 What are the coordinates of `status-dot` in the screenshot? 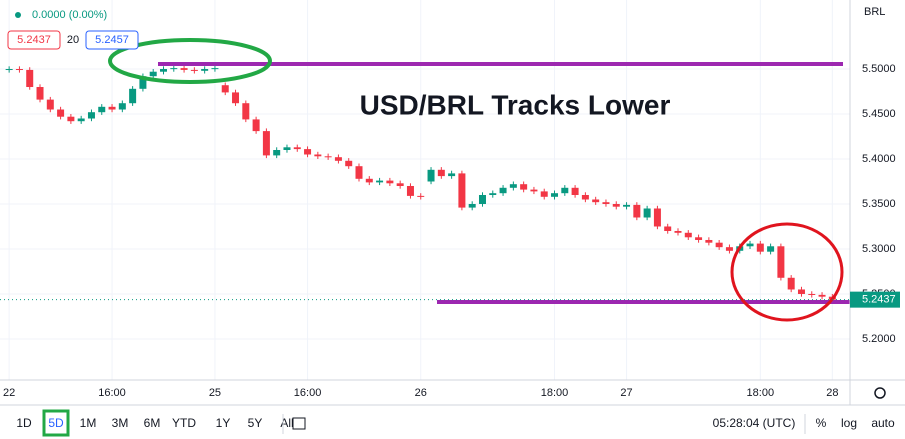 It's located at (18, 15).